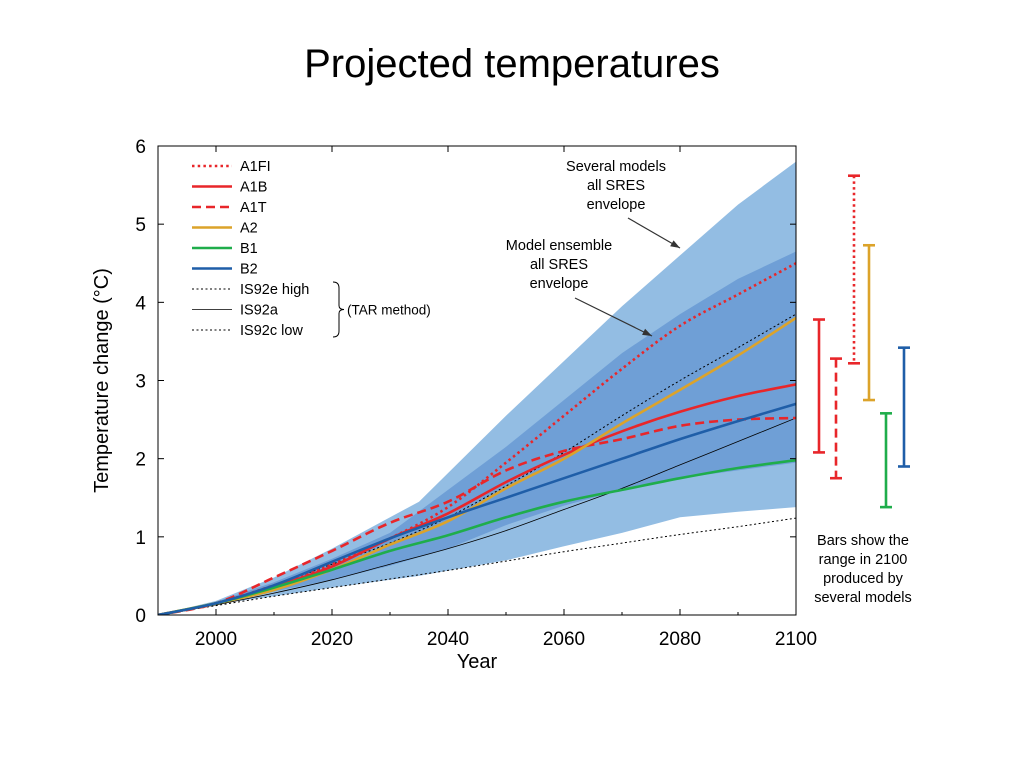 This screenshot has height=768, width=1024. What do you see at coordinates (389, 310) in the screenshot?
I see `legend-bracket-label: (TAR method)` at bounding box center [389, 310].